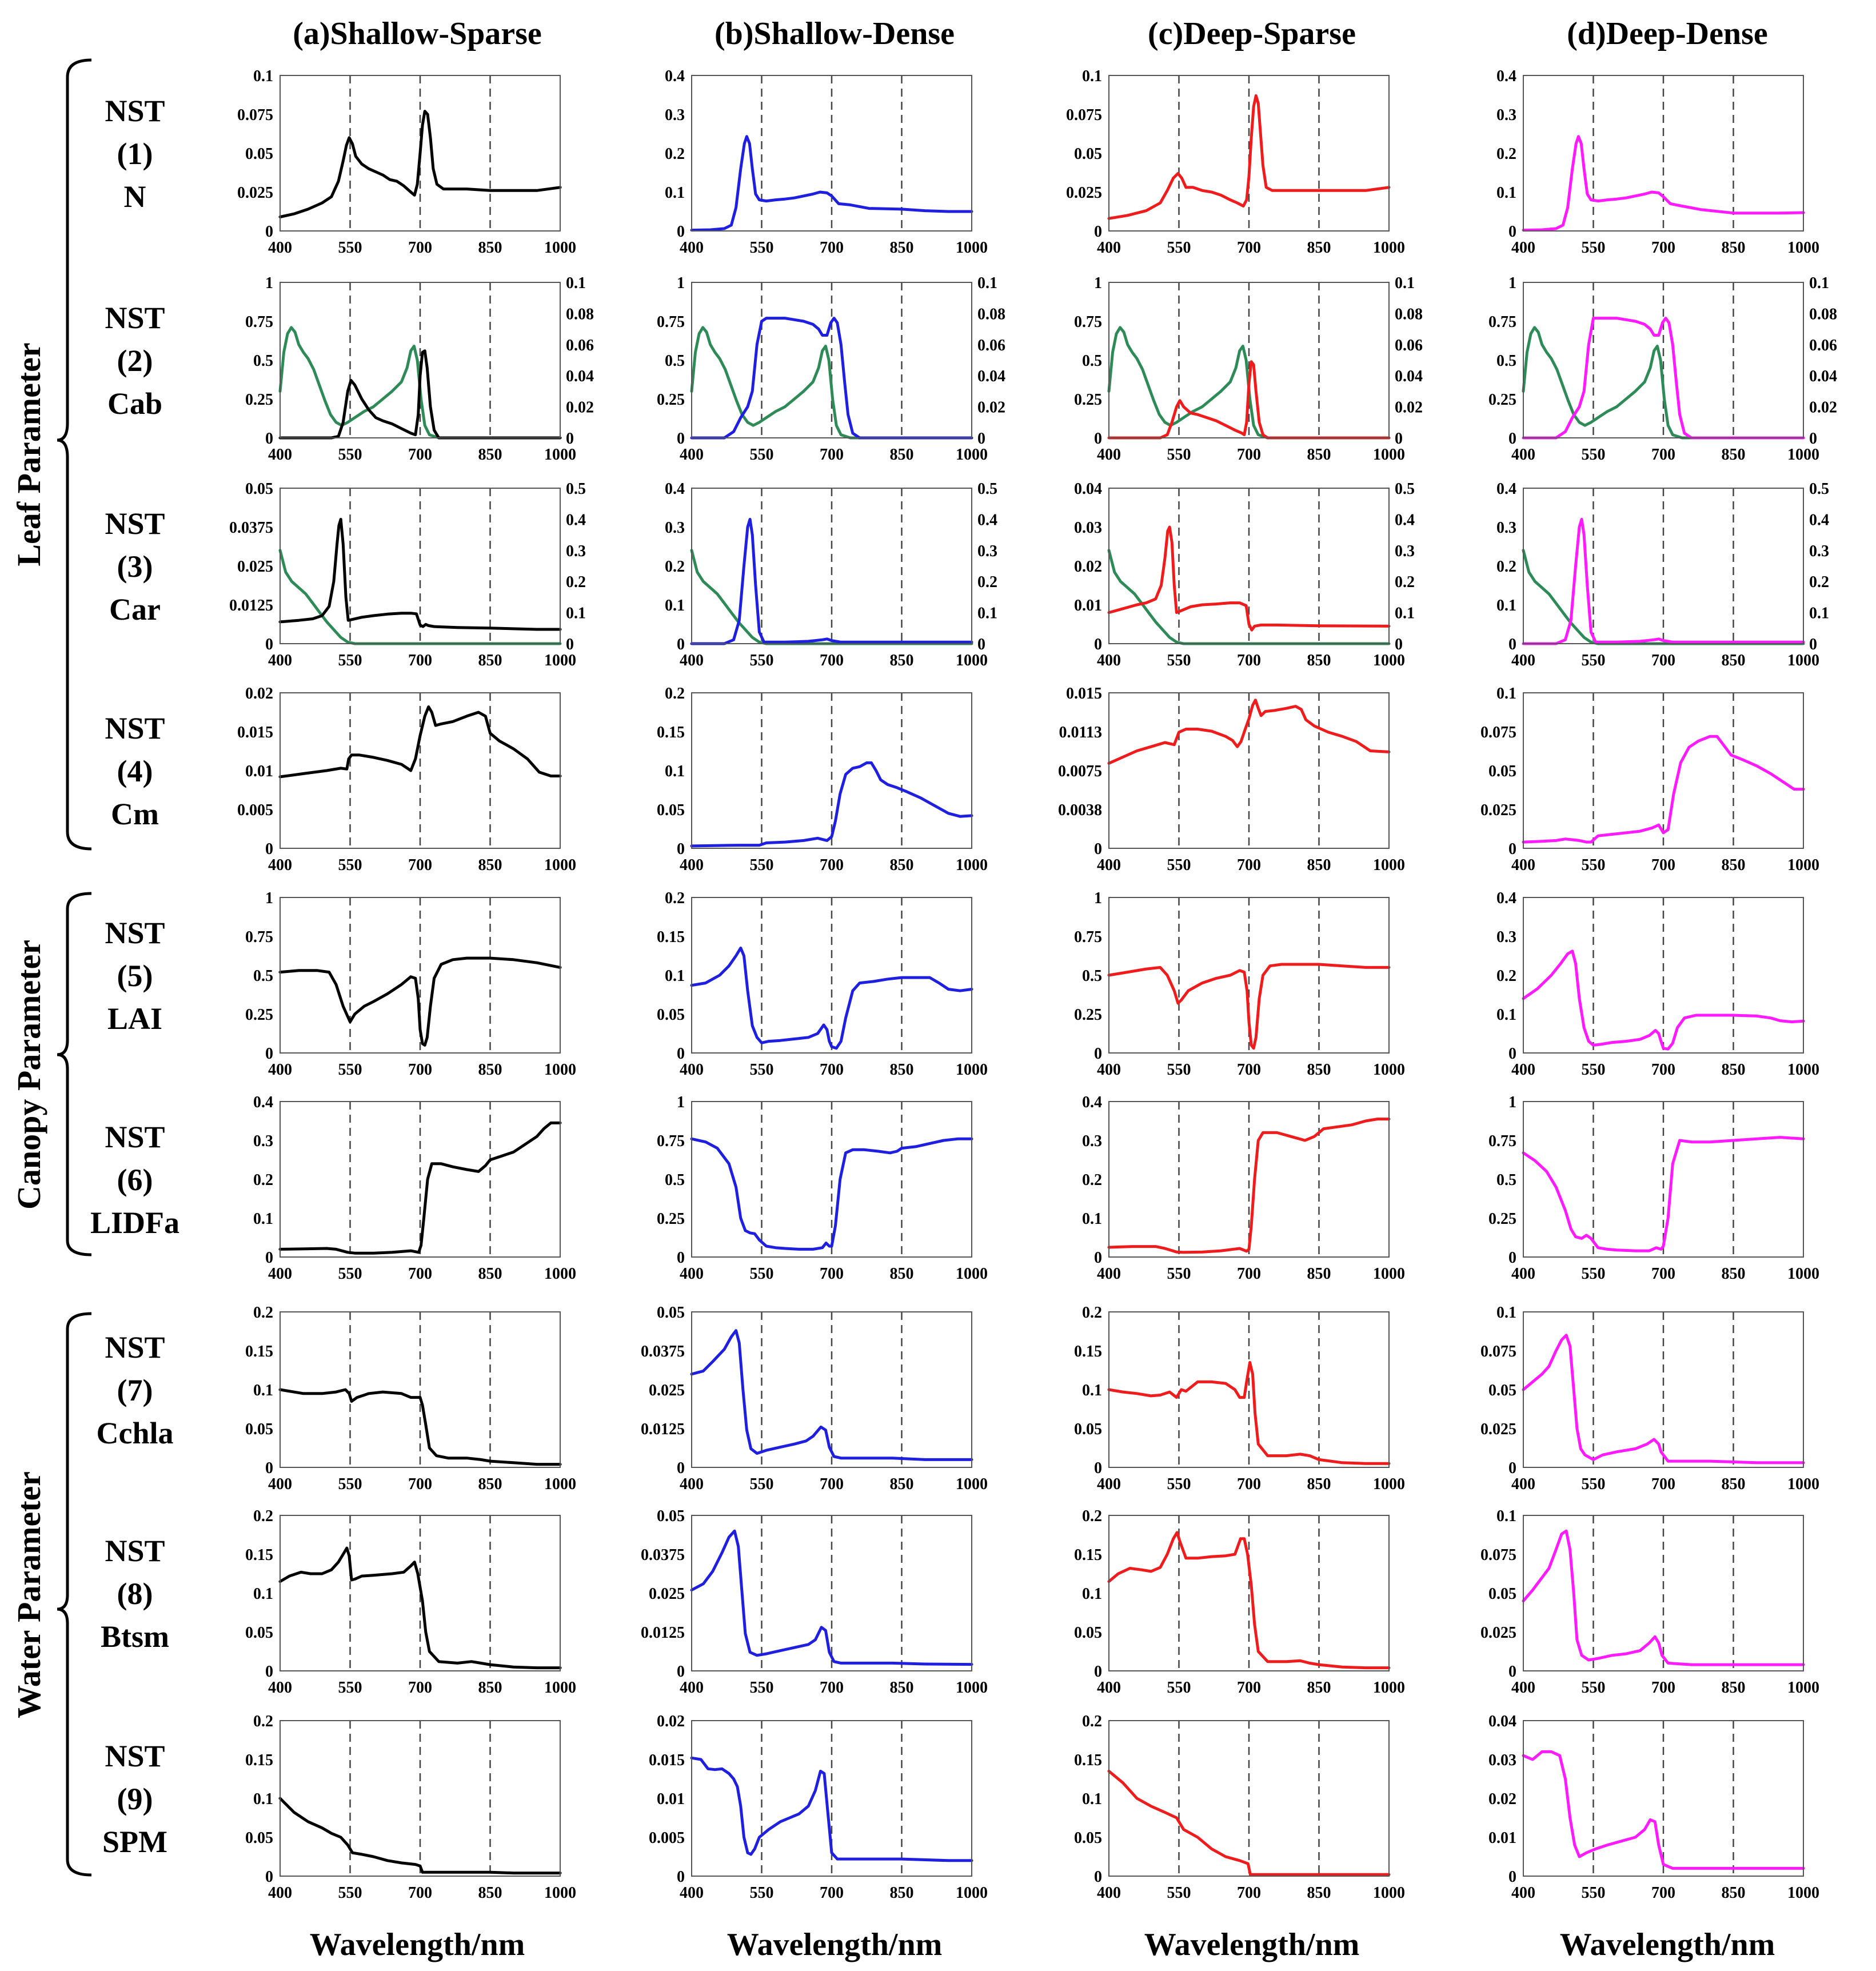 The height and width of the screenshot is (1971, 1876). Describe the element at coordinates (576, 582) in the screenshot. I see `right-y-tick-label: 0.2` at that location.